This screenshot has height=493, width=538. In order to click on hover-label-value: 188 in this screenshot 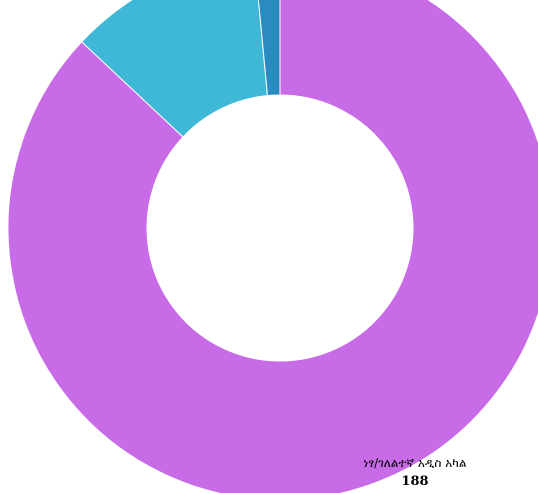, I will do `click(415, 481)`.